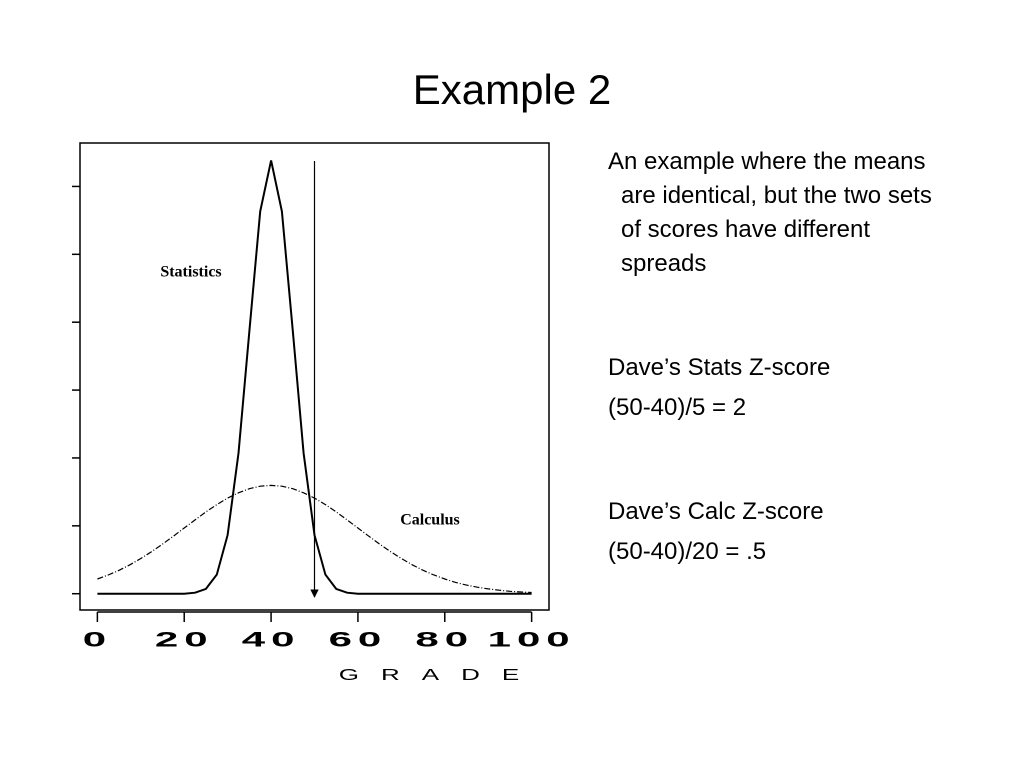  I want to click on series-label: Statistics, so click(190, 272).